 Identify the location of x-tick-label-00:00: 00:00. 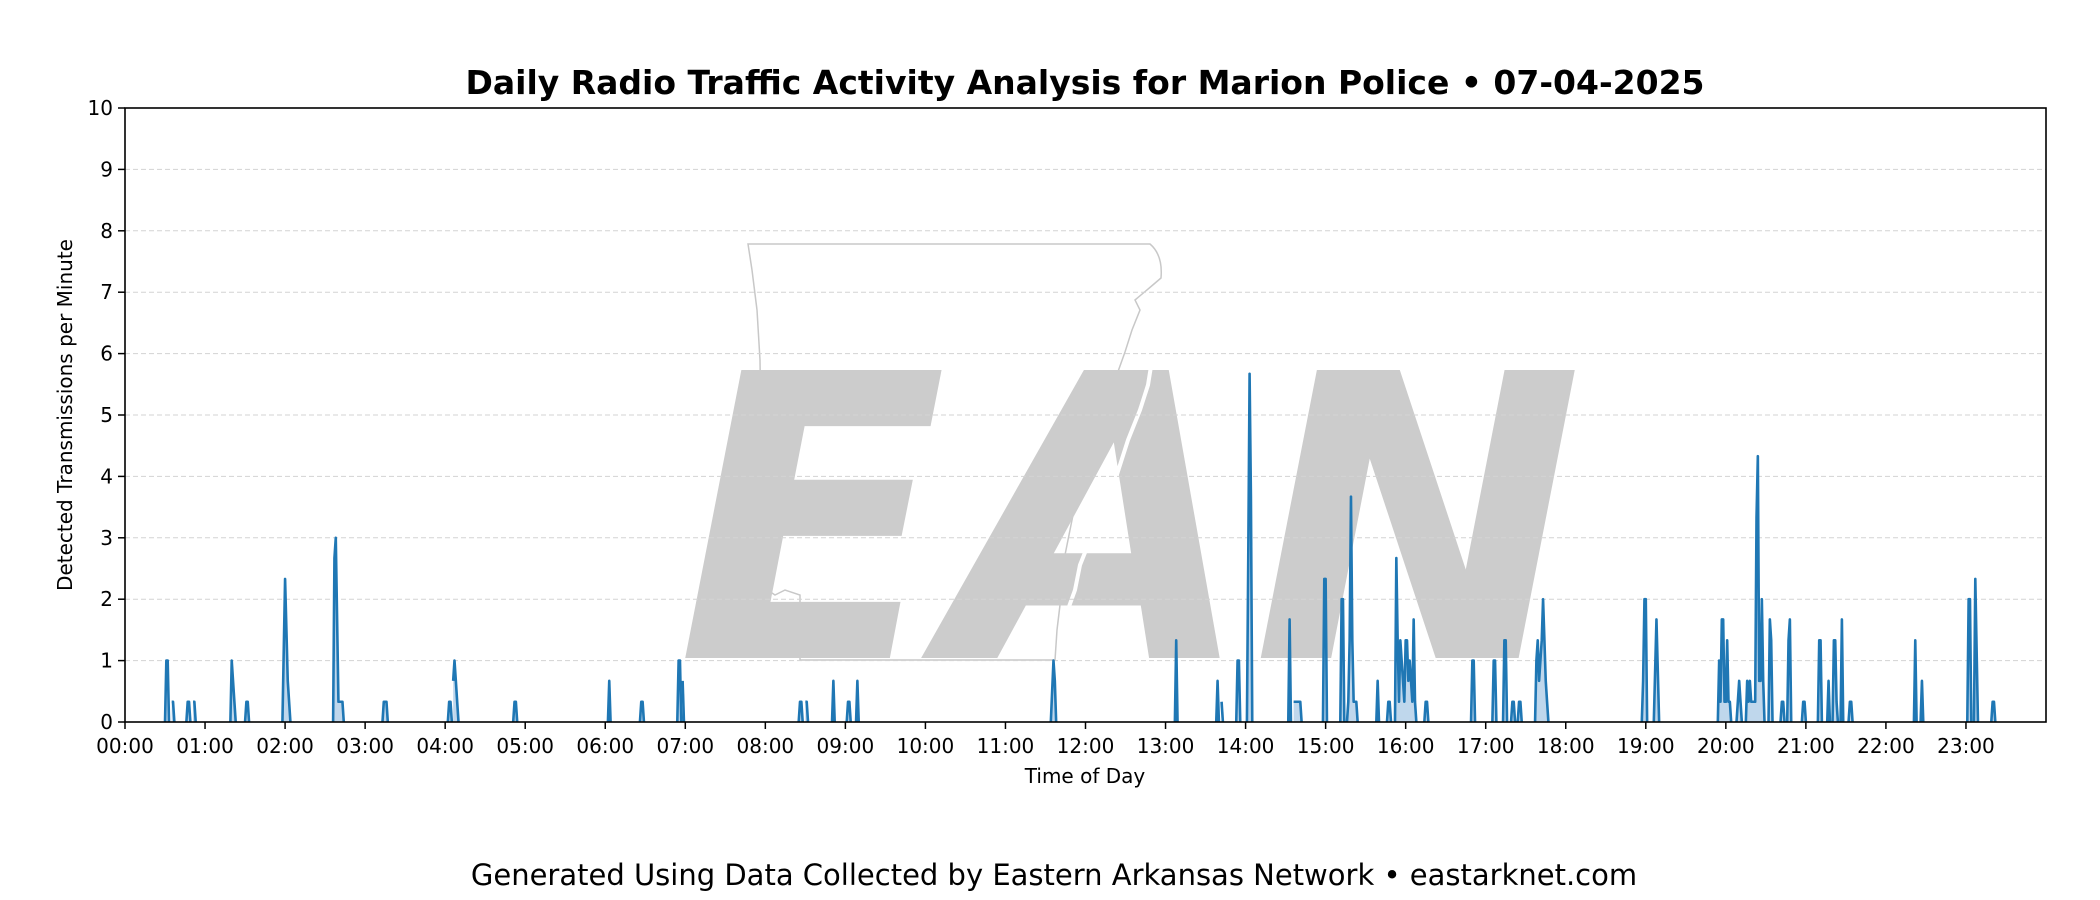
(125, 746).